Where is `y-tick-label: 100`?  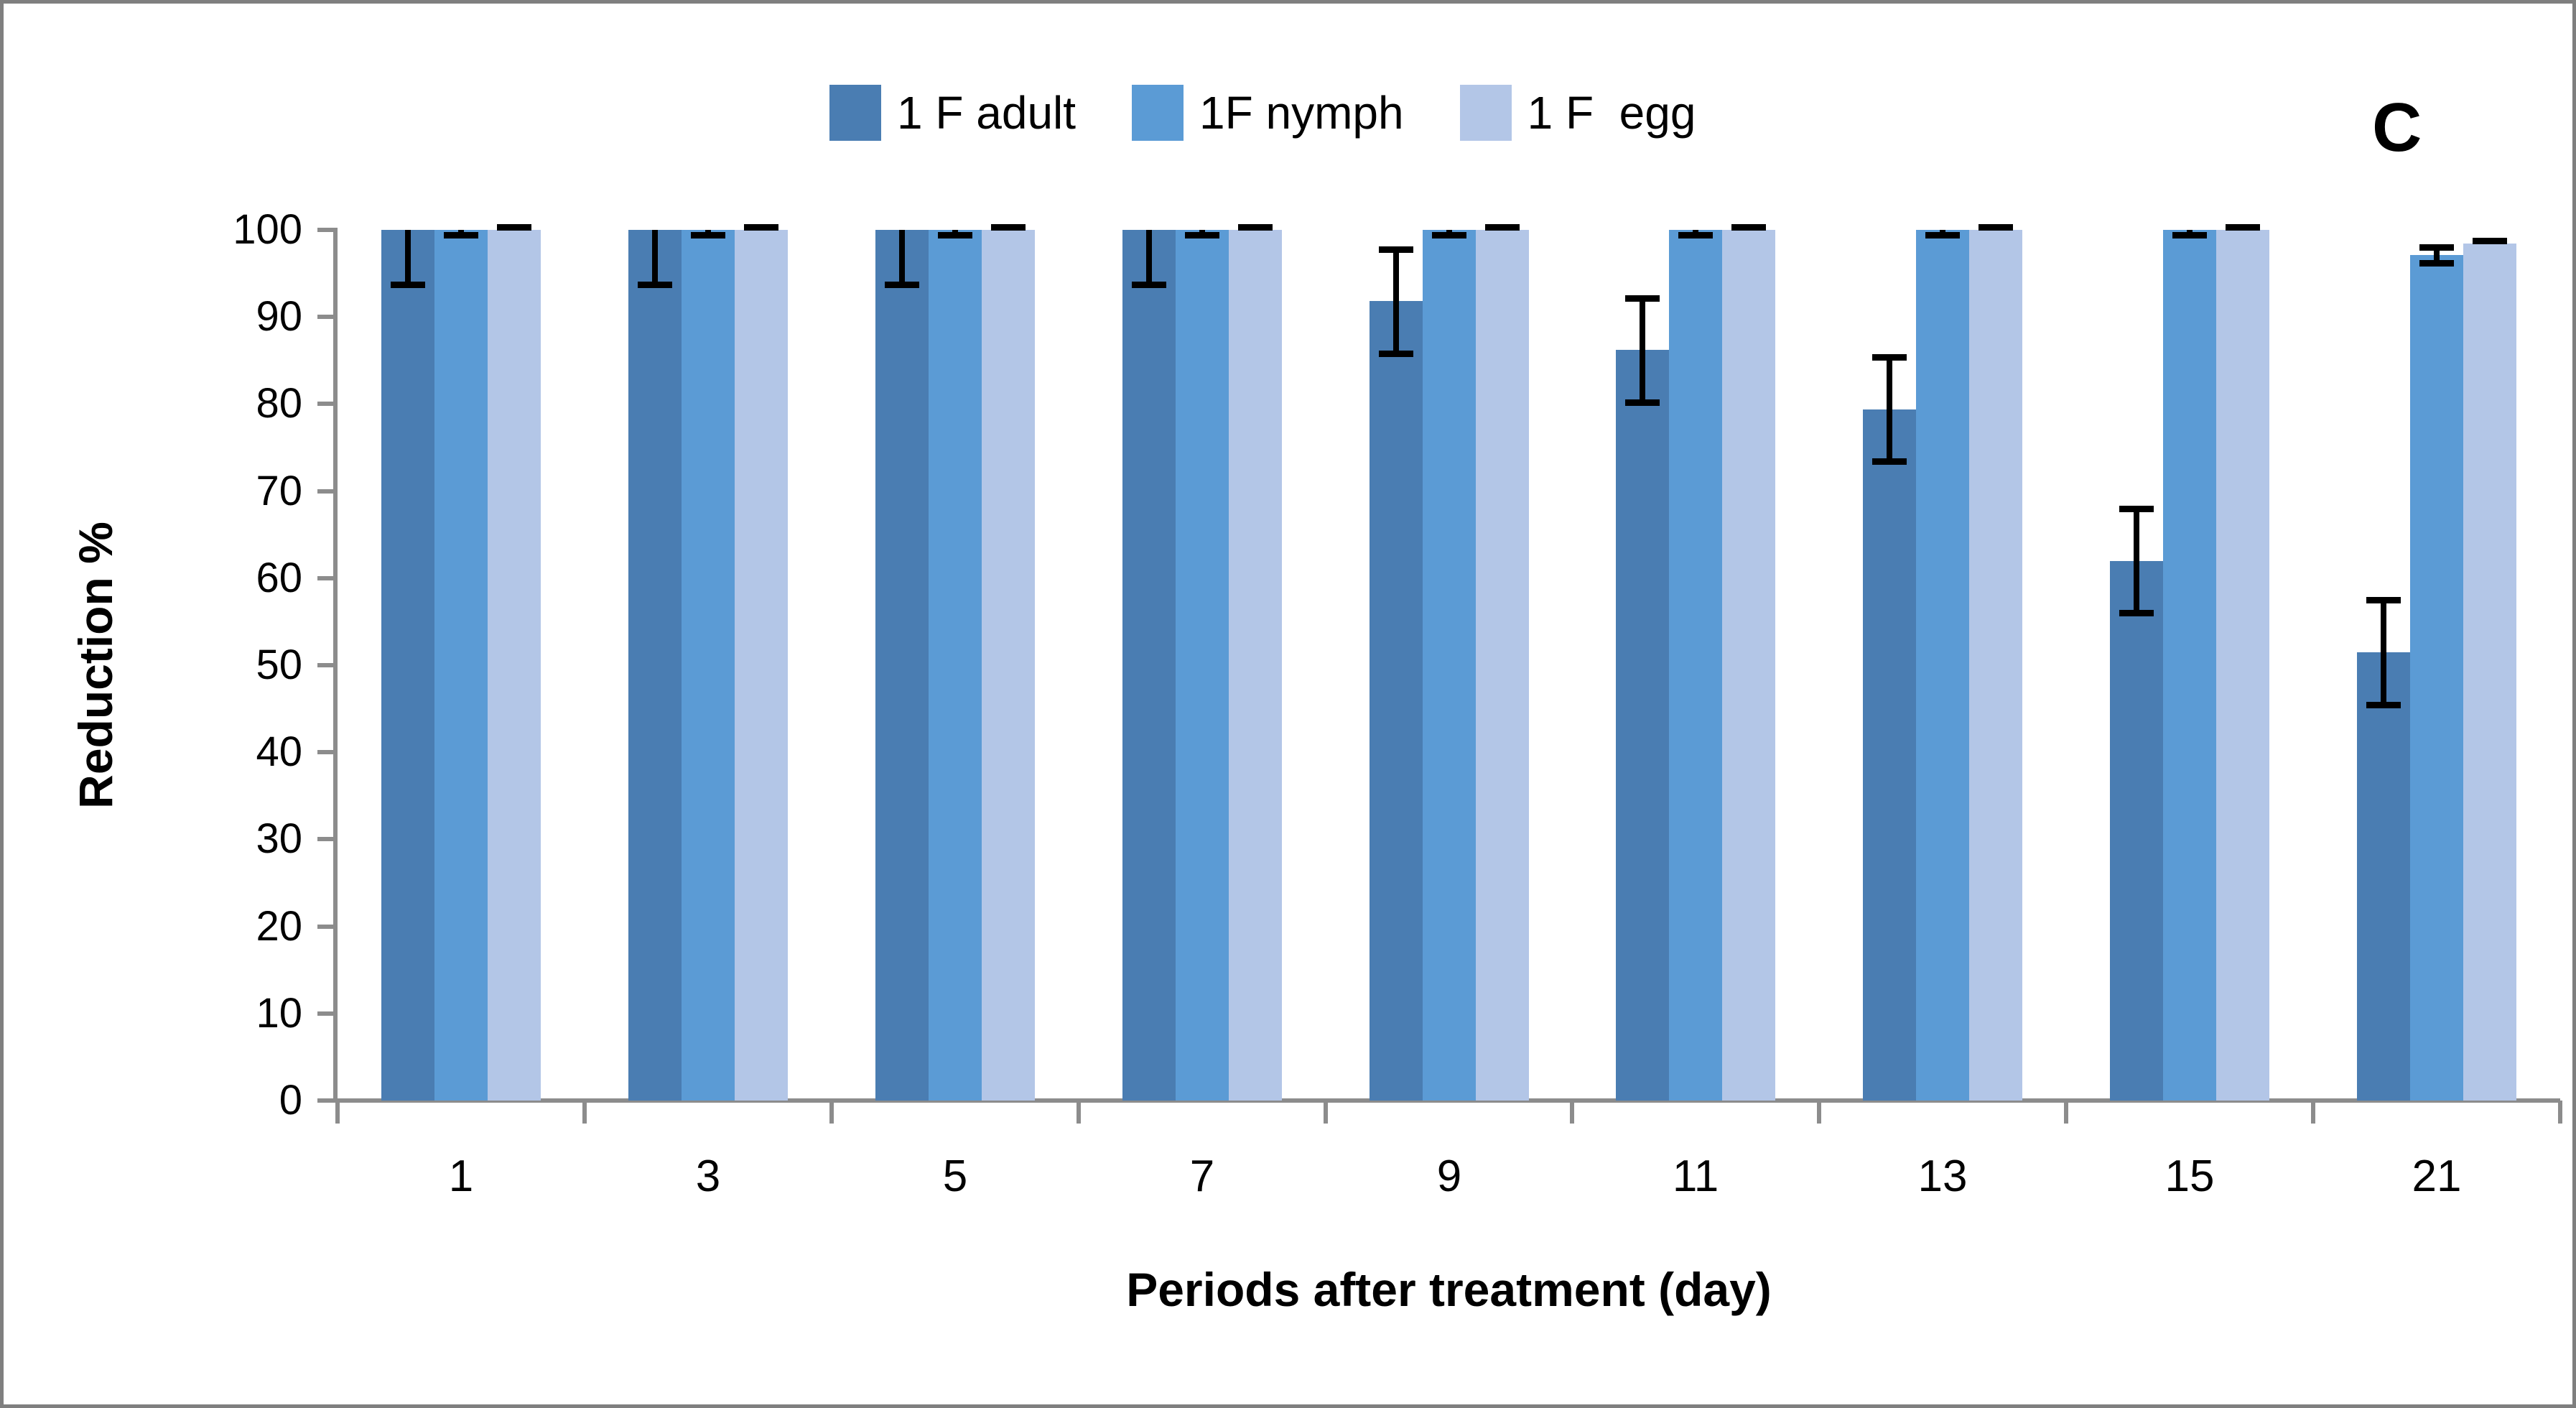
y-tick-label: 100 is located at coordinates (267, 229).